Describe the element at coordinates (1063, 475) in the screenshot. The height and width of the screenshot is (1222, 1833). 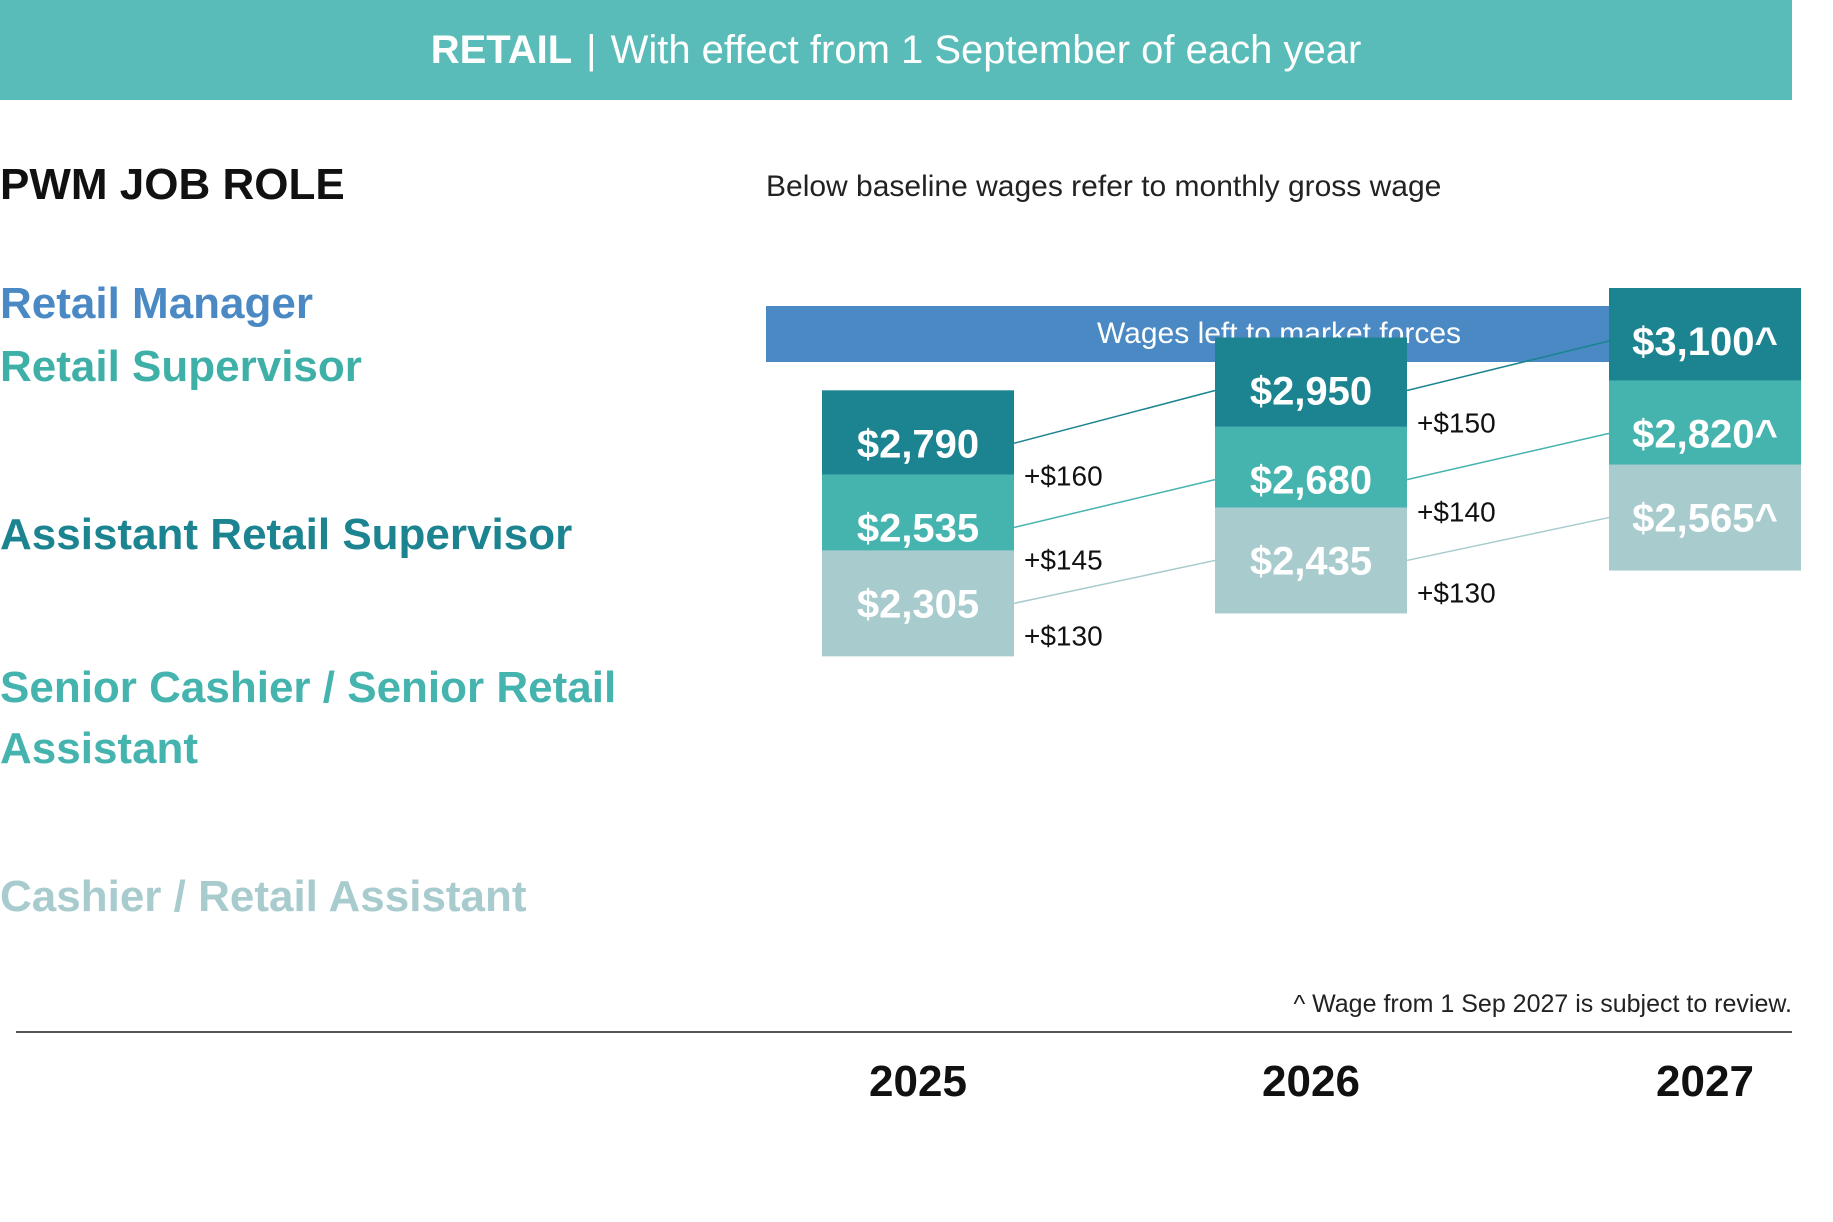
I see `increment-label-0-0: +$160` at that location.